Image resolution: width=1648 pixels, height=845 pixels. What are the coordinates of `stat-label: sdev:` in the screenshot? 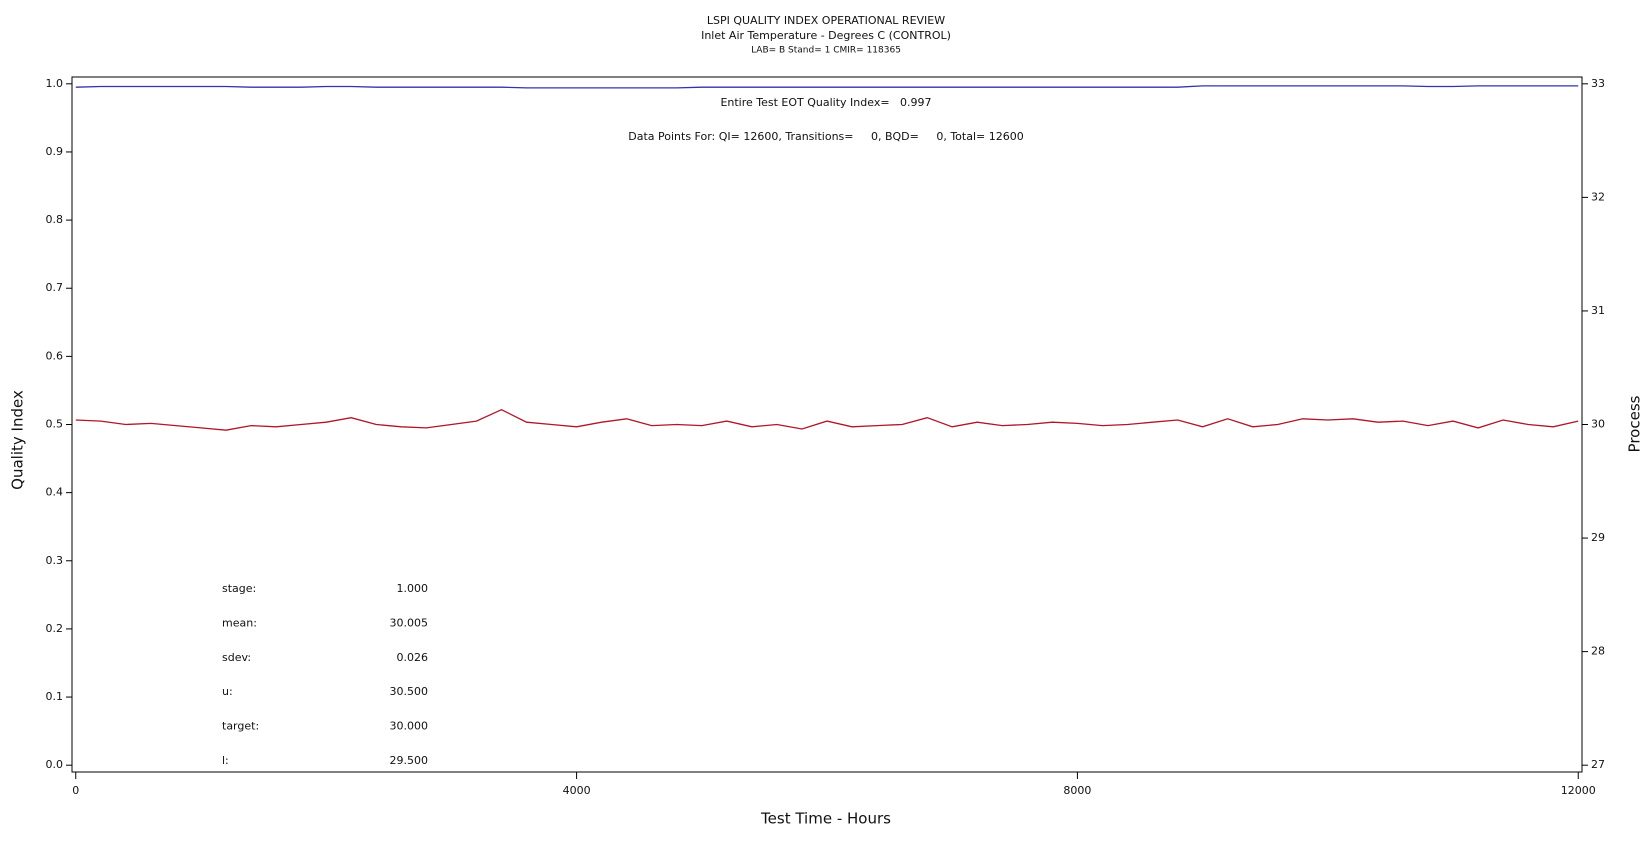 It's located at (236, 657).